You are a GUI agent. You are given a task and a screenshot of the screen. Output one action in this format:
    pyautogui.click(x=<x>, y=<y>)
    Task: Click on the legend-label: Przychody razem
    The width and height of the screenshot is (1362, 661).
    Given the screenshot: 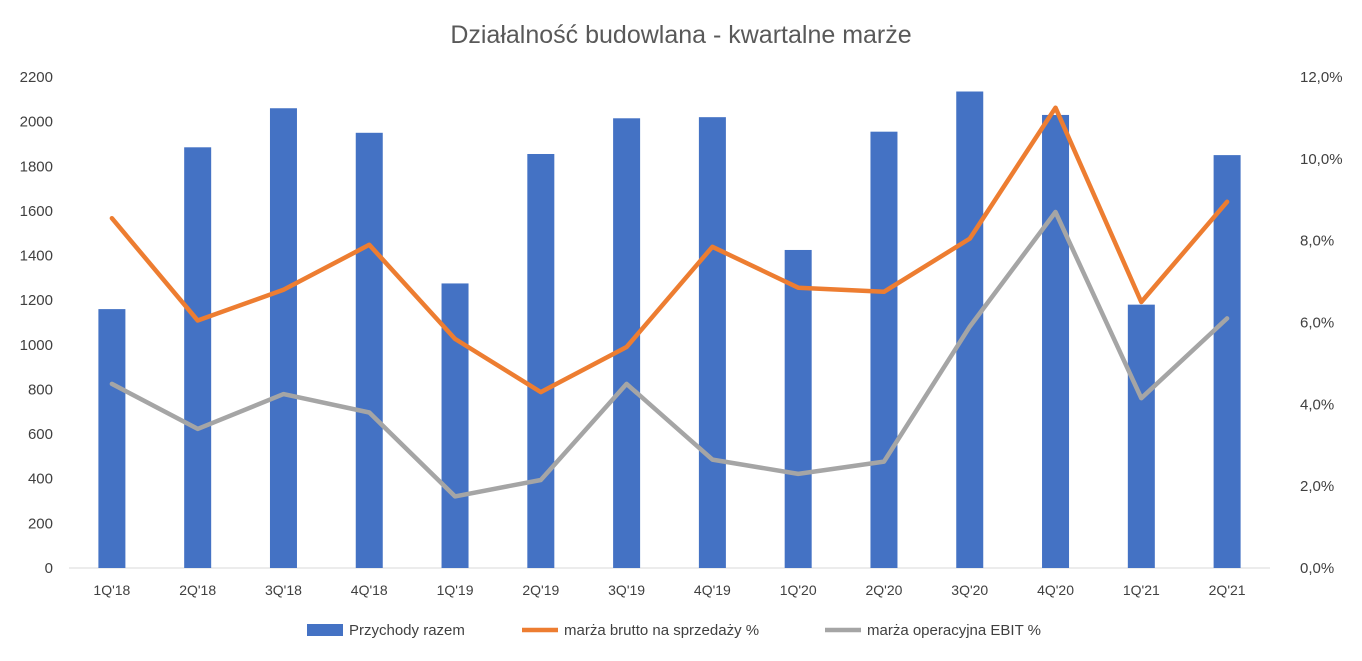 What is the action you would take?
    pyautogui.click(x=407, y=630)
    